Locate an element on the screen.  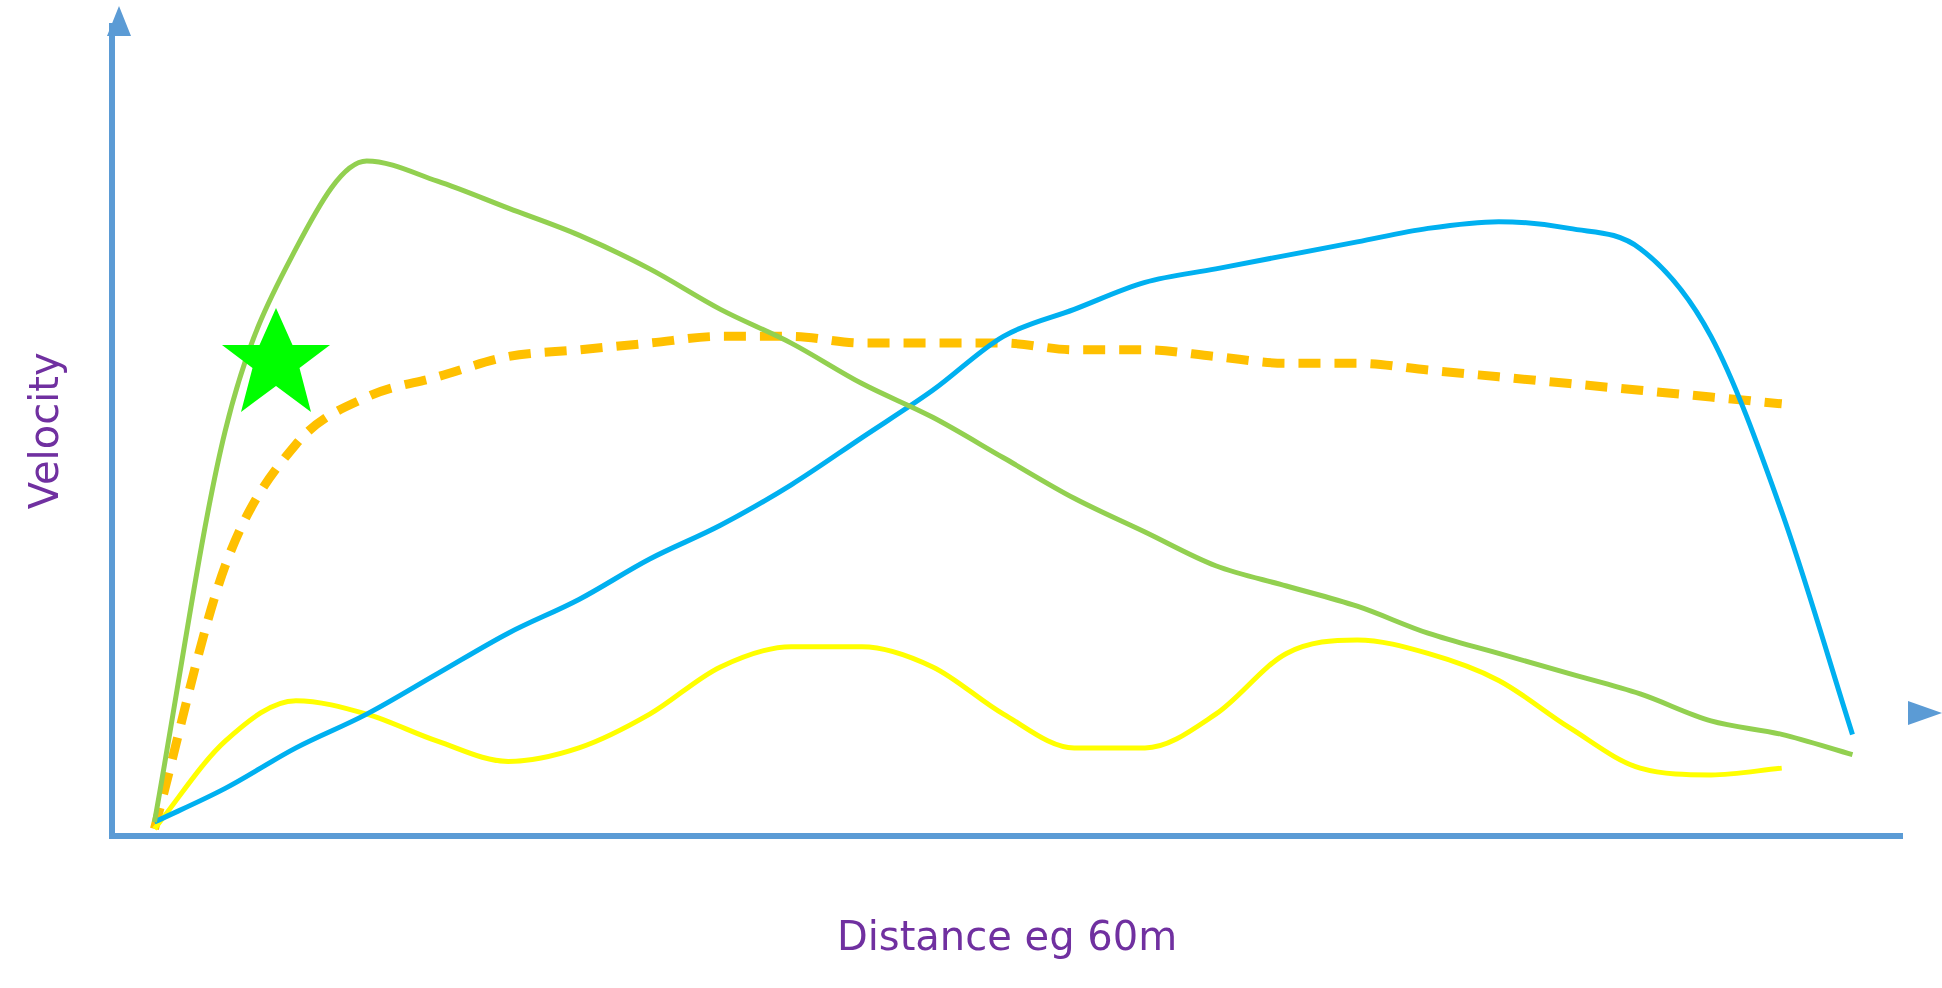
x-axis-title: Distance eg 60m is located at coordinates (1007, 936).